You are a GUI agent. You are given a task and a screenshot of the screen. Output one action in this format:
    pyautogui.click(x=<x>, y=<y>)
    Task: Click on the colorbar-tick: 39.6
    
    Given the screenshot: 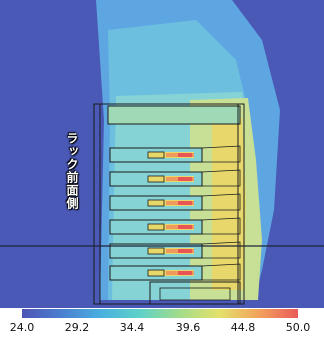 What is the action you would take?
    pyautogui.click(x=188, y=327)
    